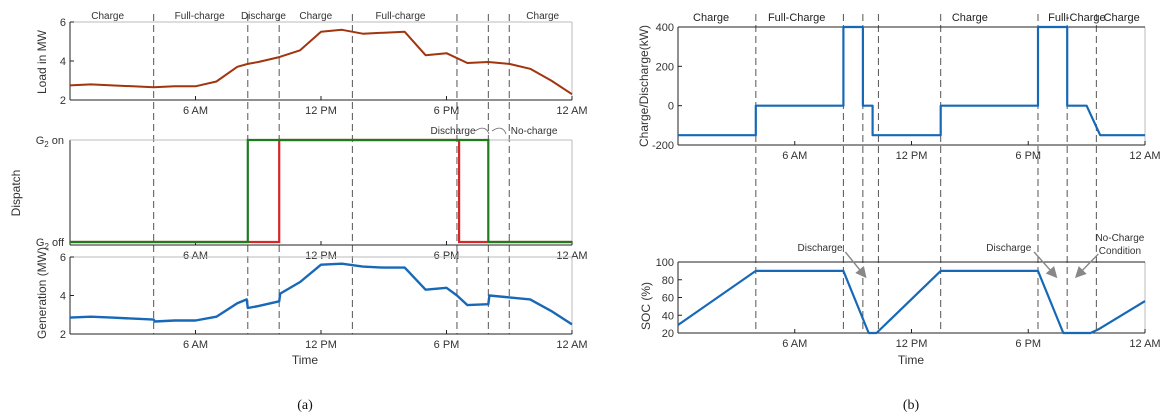 The image size is (1168, 418). I want to click on soc-ytick-label: 80, so click(668, 281).